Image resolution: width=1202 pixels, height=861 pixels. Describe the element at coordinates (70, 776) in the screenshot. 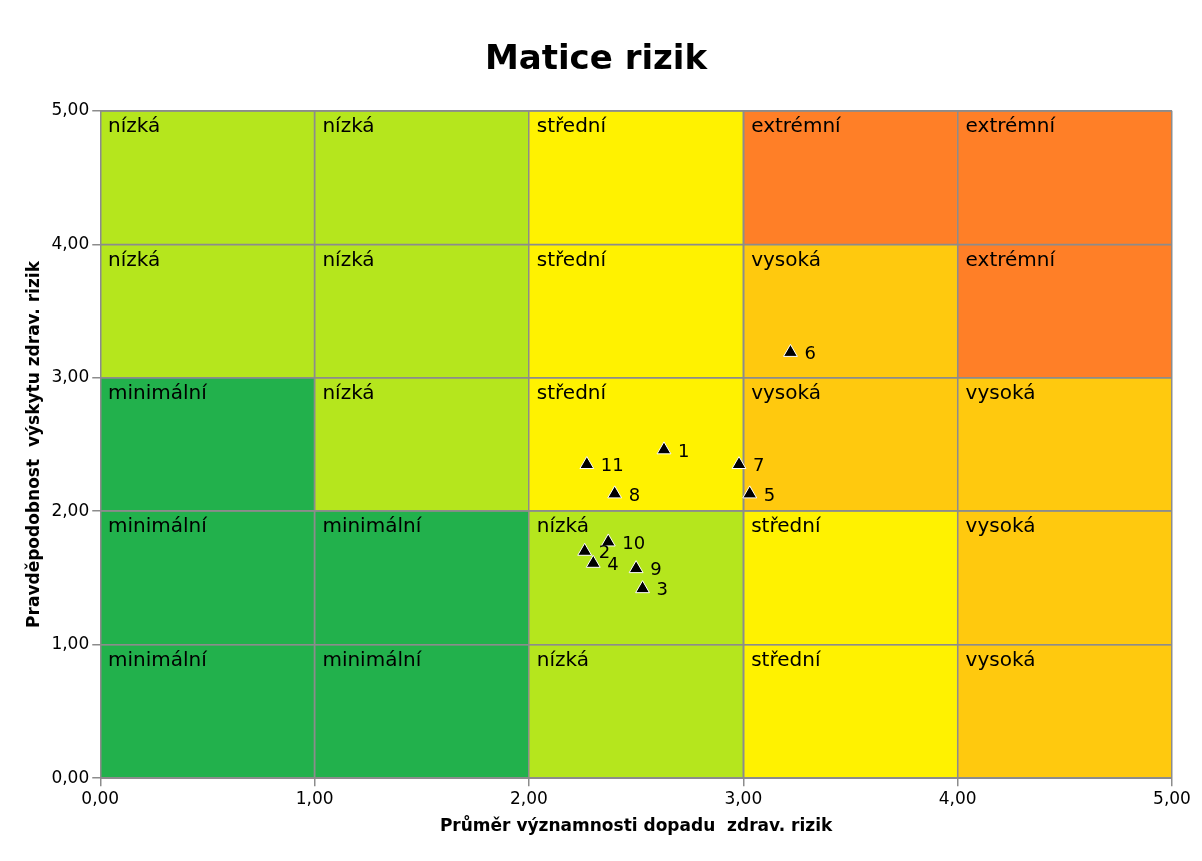

I see `y-tick-label: 0,00` at that location.